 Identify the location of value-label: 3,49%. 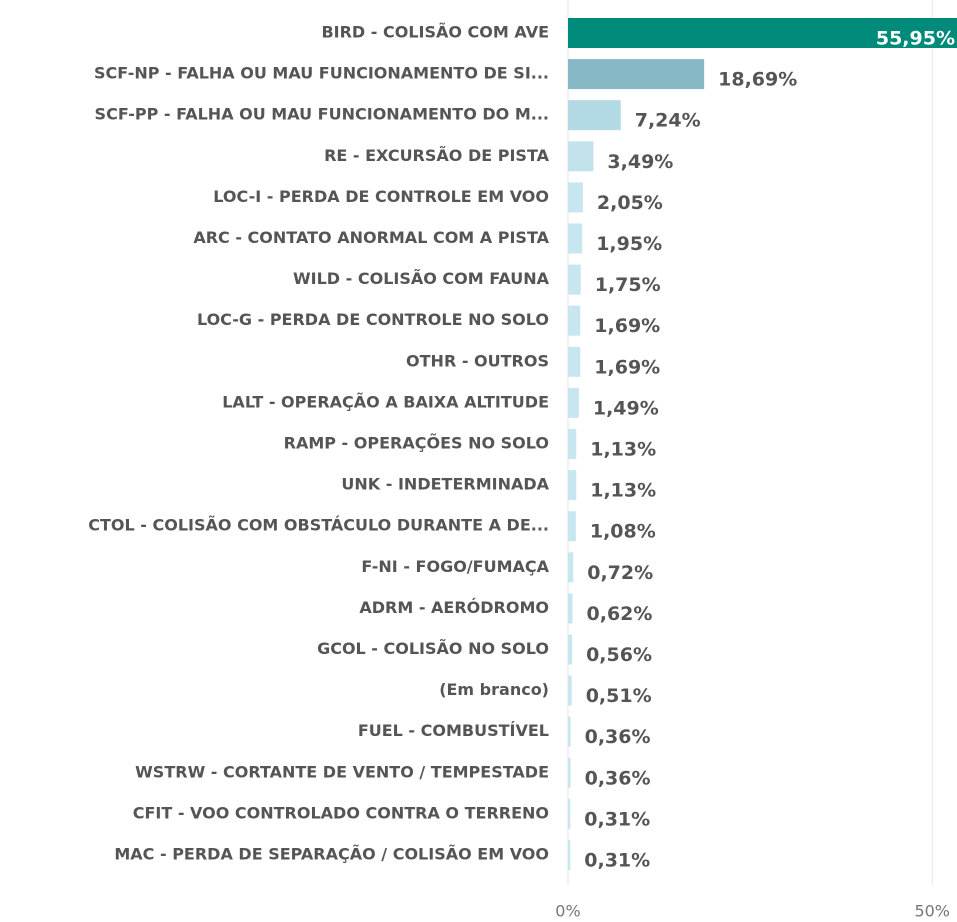
(640, 162).